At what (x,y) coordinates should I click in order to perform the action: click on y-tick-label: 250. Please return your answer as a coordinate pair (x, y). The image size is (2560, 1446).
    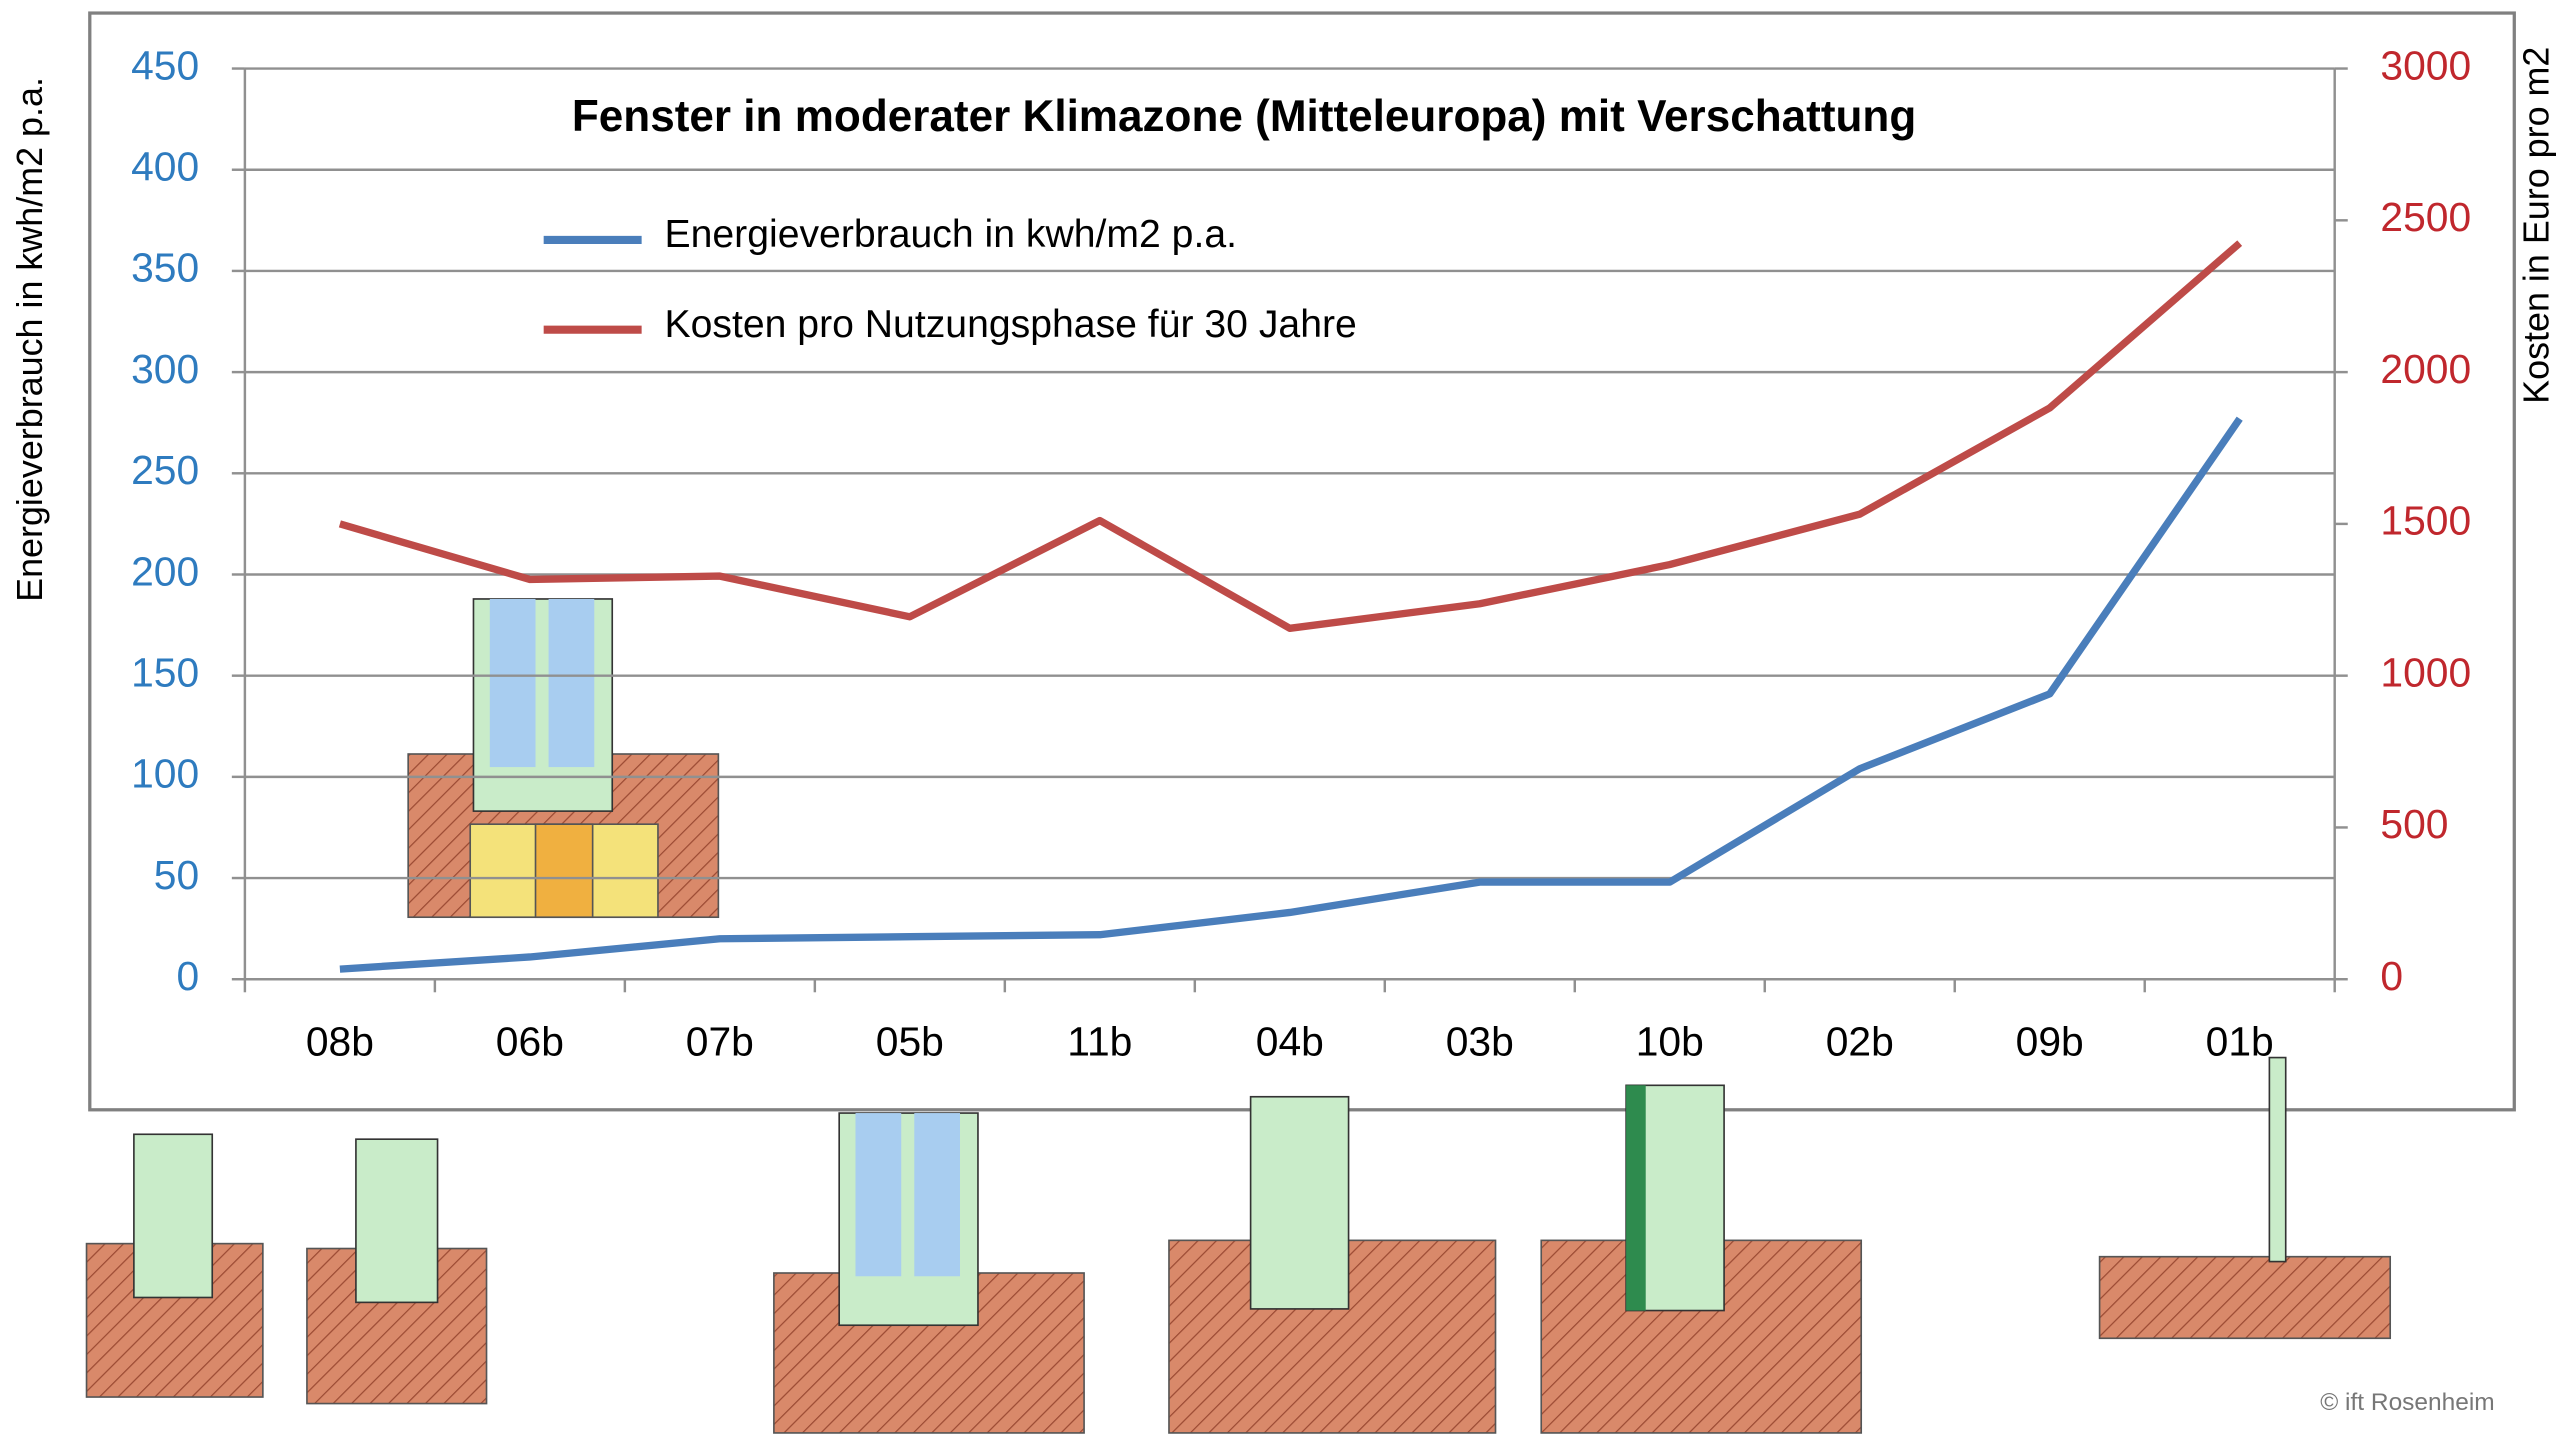
    Looking at the image, I should click on (165, 470).